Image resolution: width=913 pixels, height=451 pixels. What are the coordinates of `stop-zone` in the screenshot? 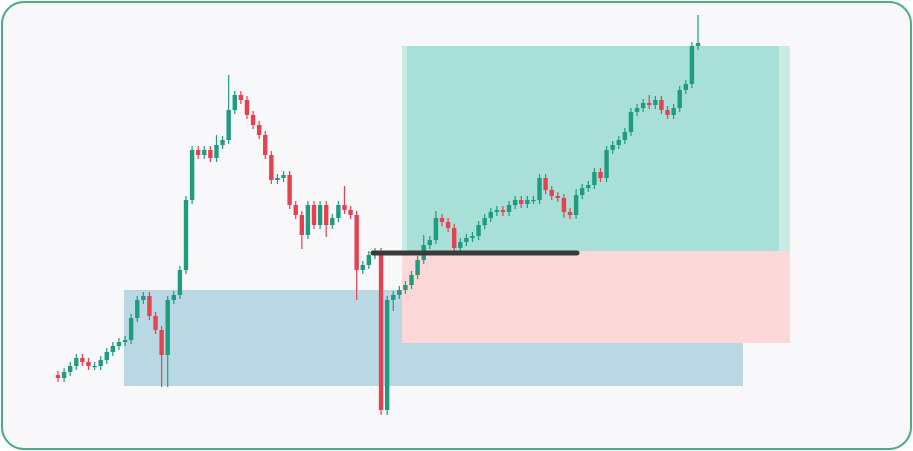 It's located at (596, 297).